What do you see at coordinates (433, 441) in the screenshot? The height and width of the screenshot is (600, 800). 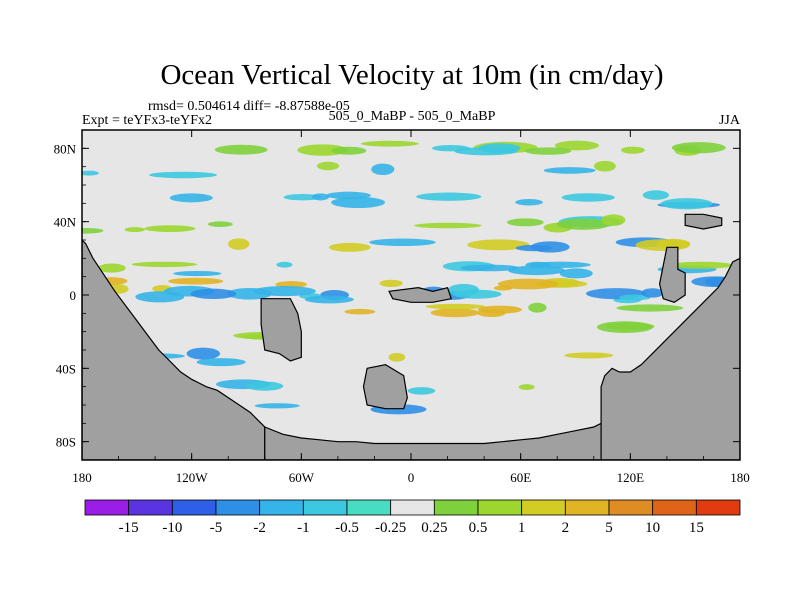 I see `land-antarctic-rim` at bounding box center [433, 441].